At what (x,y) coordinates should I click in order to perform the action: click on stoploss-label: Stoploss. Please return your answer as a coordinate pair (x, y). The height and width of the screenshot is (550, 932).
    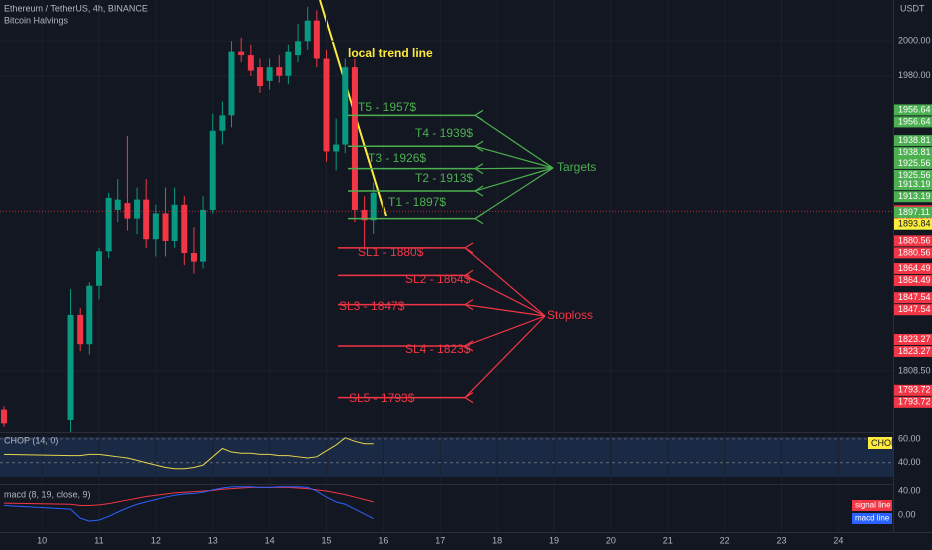
    Looking at the image, I should click on (570, 315).